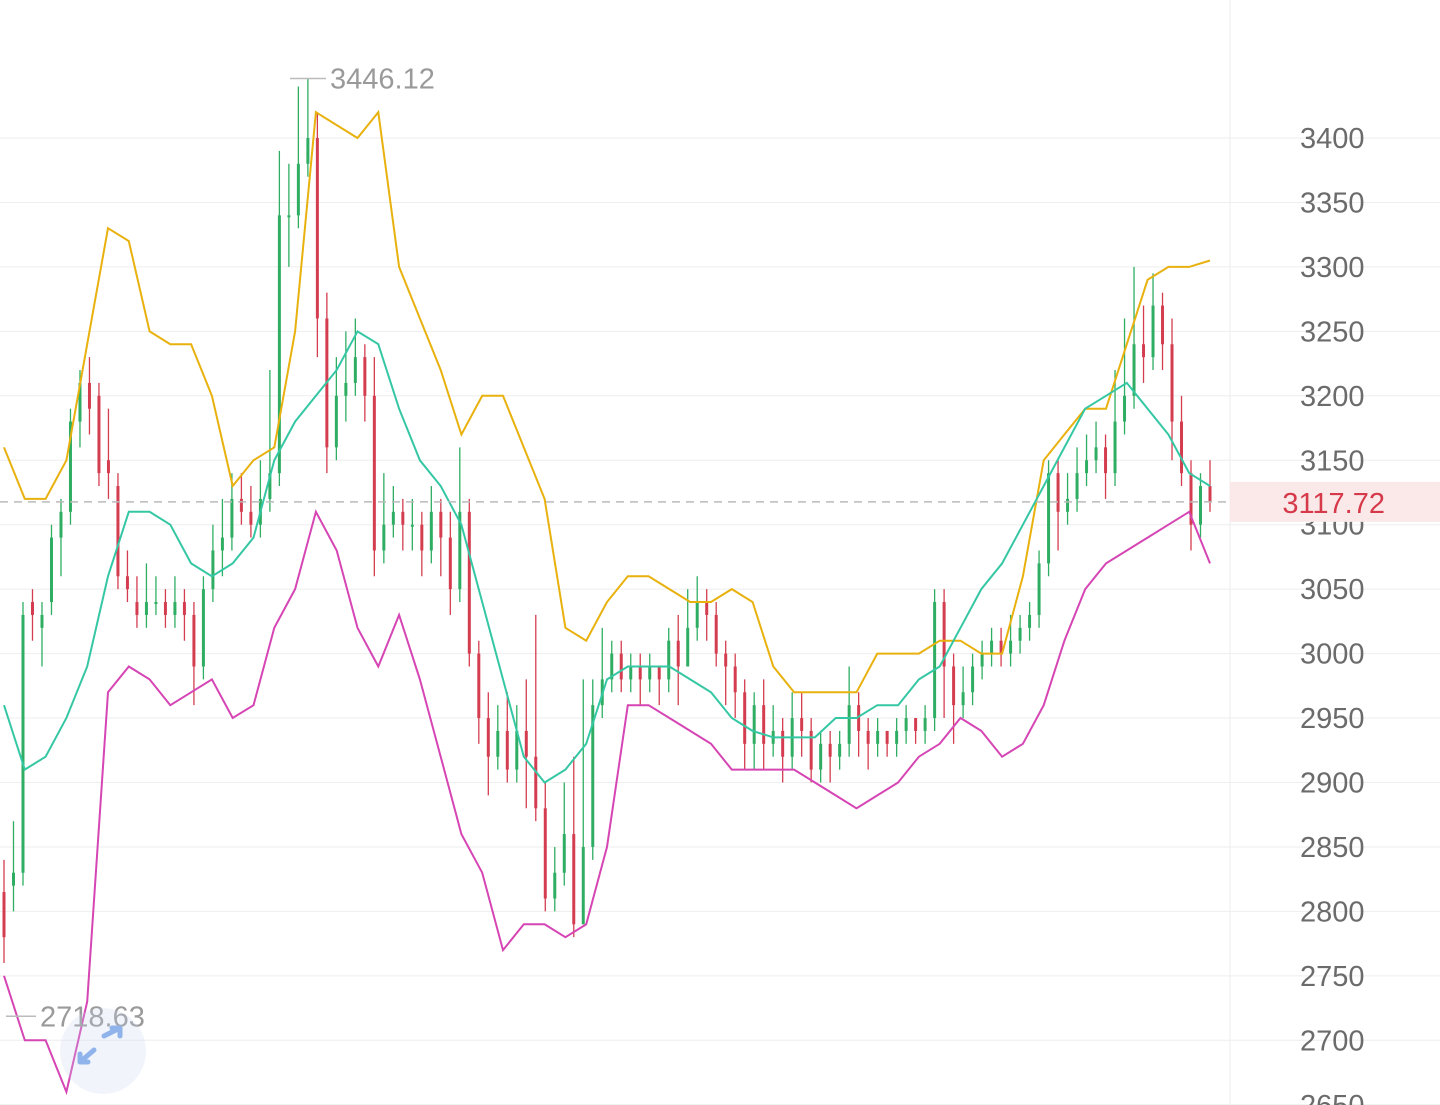 The height and width of the screenshot is (1105, 1440). I want to click on low-annotation-label: 2718.63, so click(92, 1017).